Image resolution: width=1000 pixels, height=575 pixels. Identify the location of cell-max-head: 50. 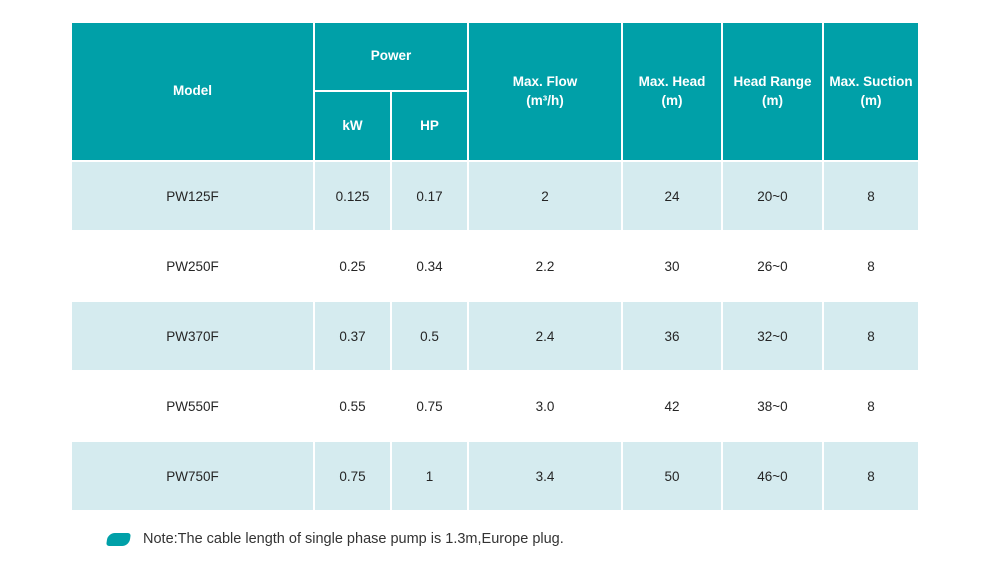
(672, 476).